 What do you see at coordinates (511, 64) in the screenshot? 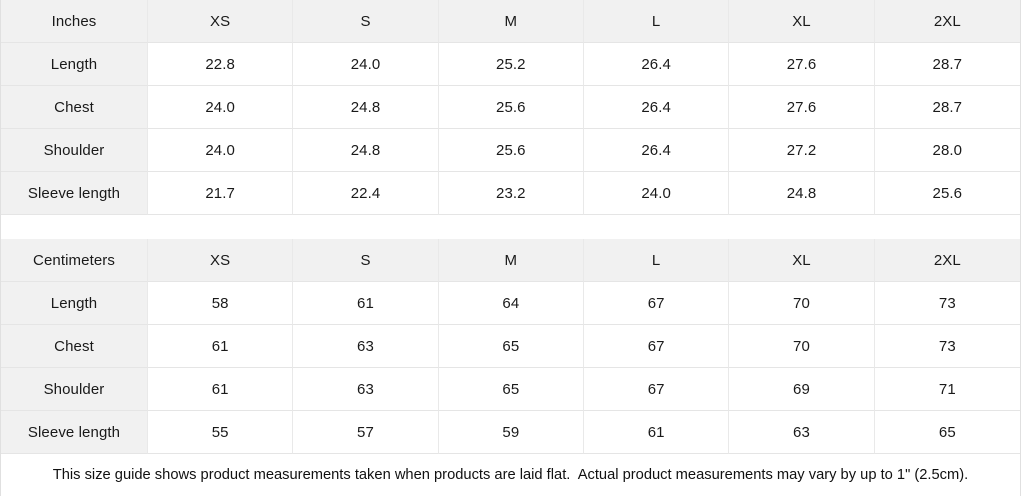
I see `size-value: 25.2` at bounding box center [511, 64].